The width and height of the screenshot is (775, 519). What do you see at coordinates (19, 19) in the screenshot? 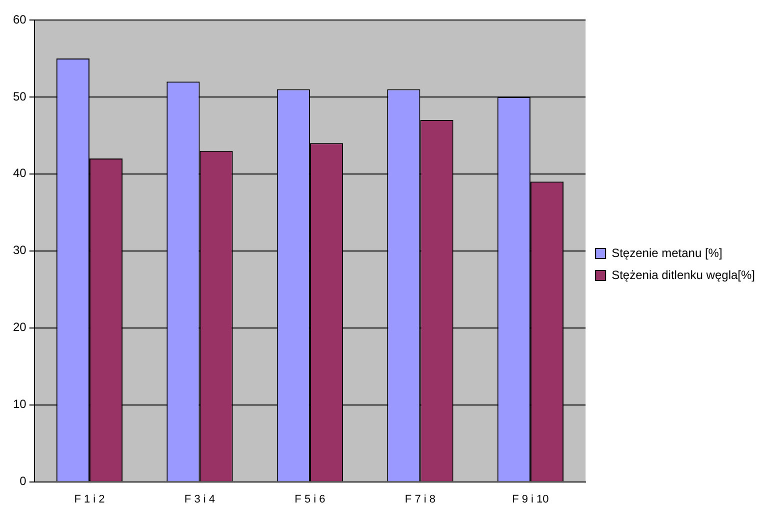
I see `y-tick-label: 60` at bounding box center [19, 19].